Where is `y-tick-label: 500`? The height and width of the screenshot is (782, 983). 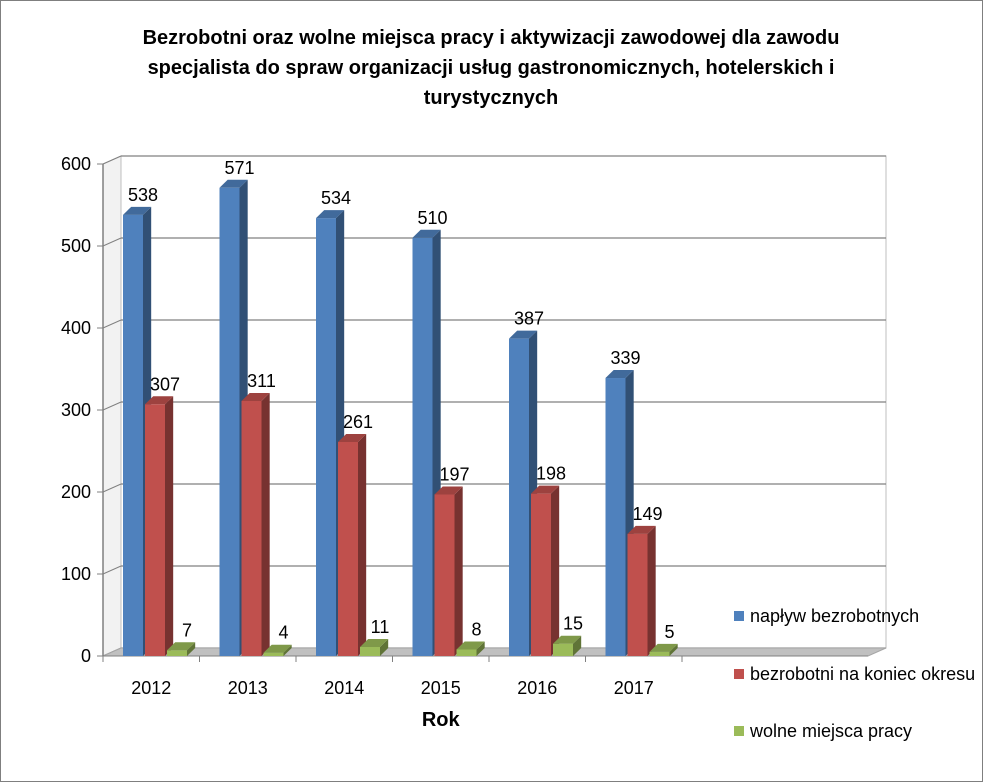 y-tick-label: 500 is located at coordinates (76, 246).